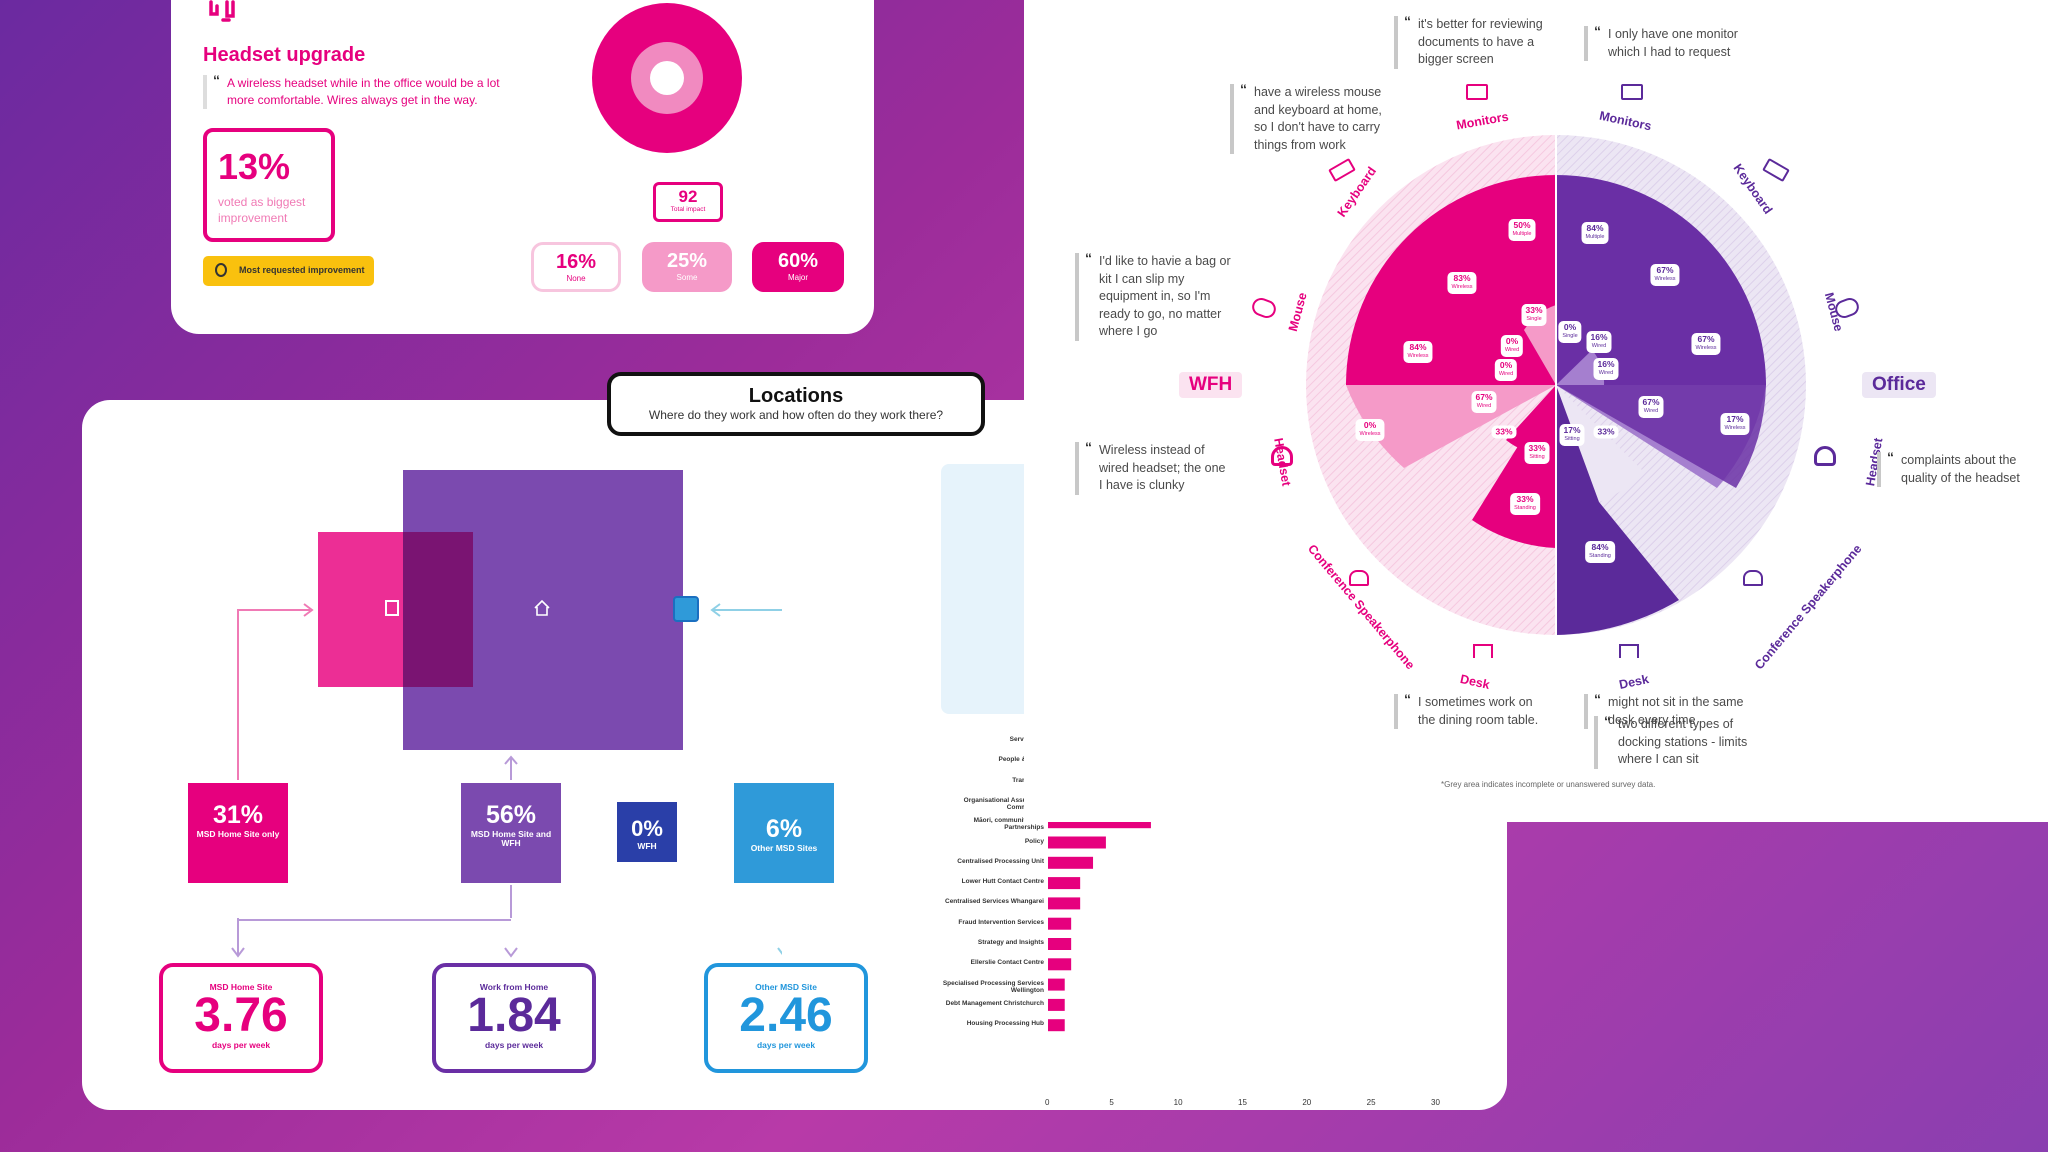 This screenshot has width=2048, height=1152. Describe the element at coordinates (1242, 1102) in the screenshot. I see `x-tick-label: 15` at that location.